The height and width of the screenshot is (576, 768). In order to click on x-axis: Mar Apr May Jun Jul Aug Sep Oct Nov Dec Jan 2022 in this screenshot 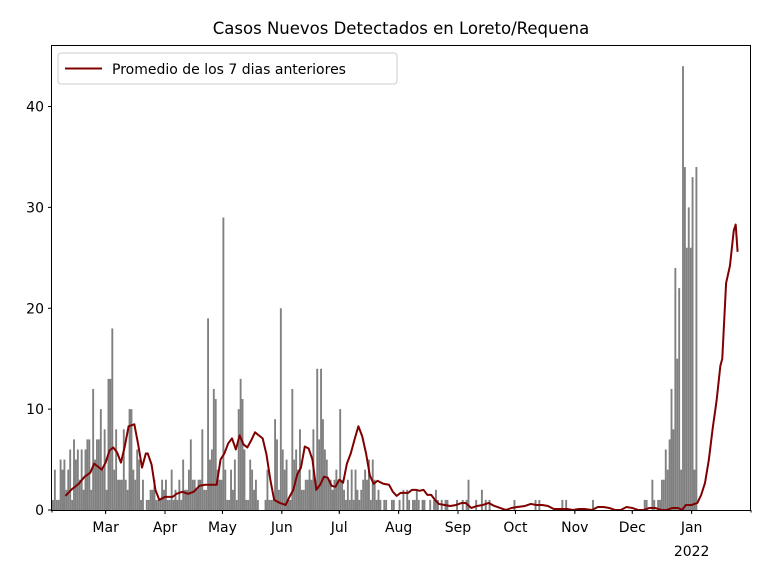, I will do `click(401, 535)`.